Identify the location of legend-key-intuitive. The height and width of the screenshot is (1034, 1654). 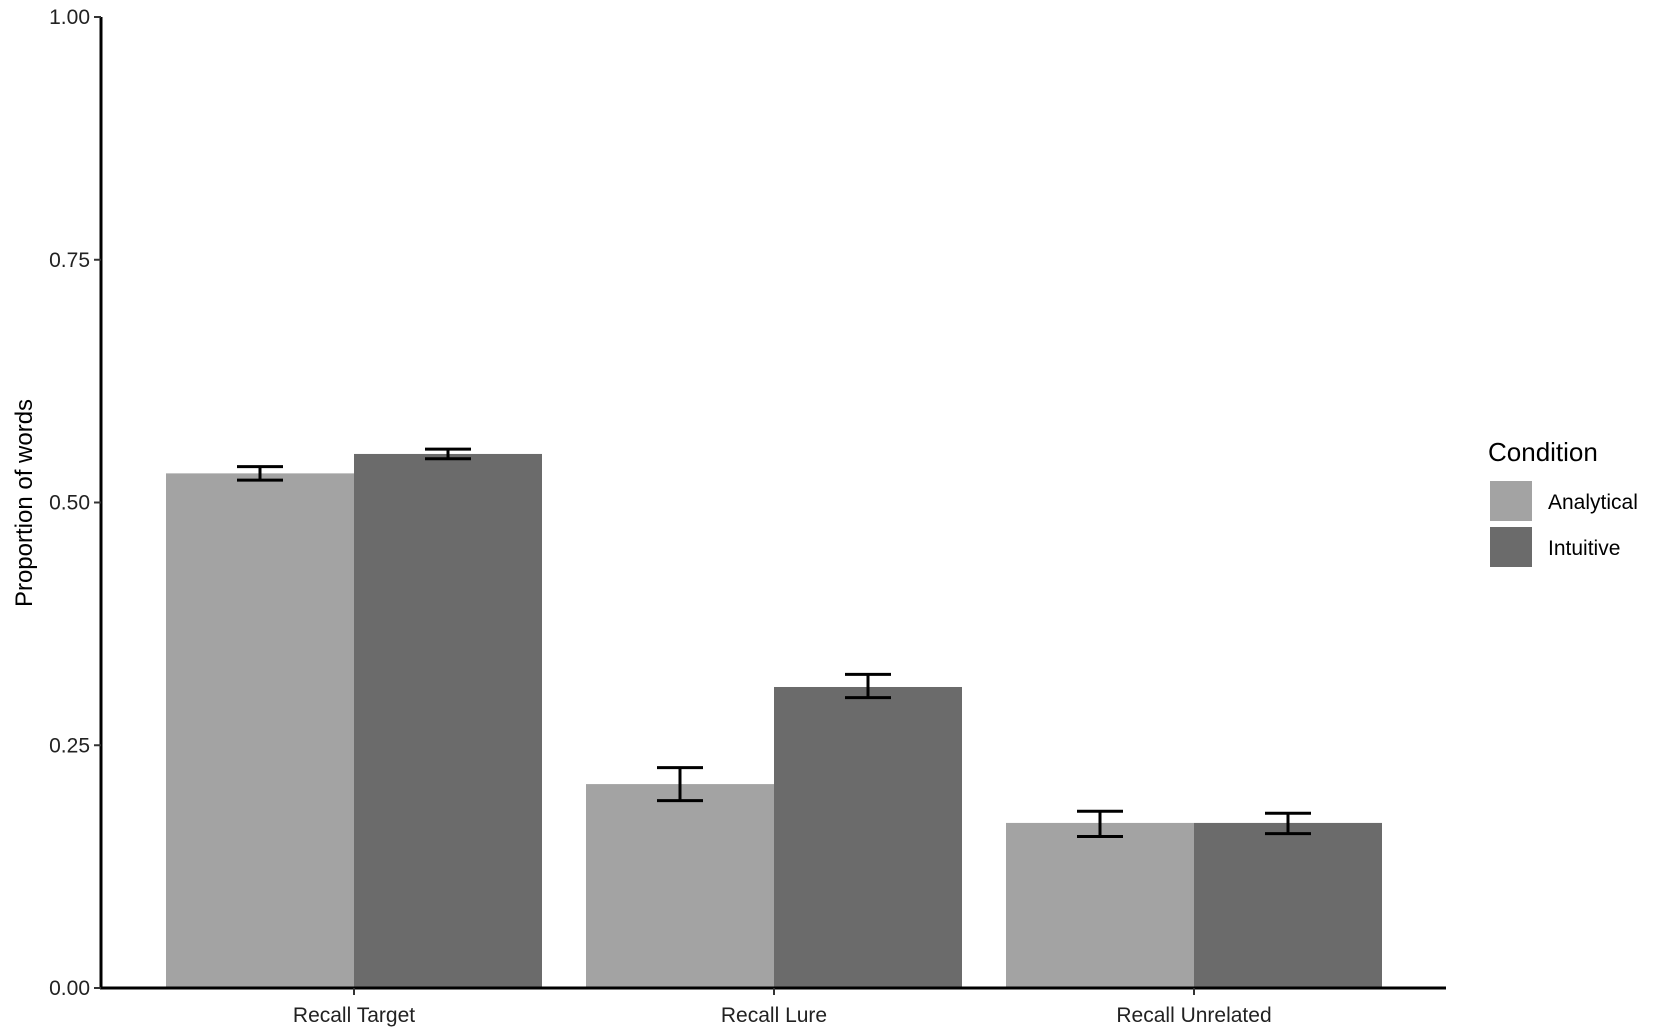
(1511, 547).